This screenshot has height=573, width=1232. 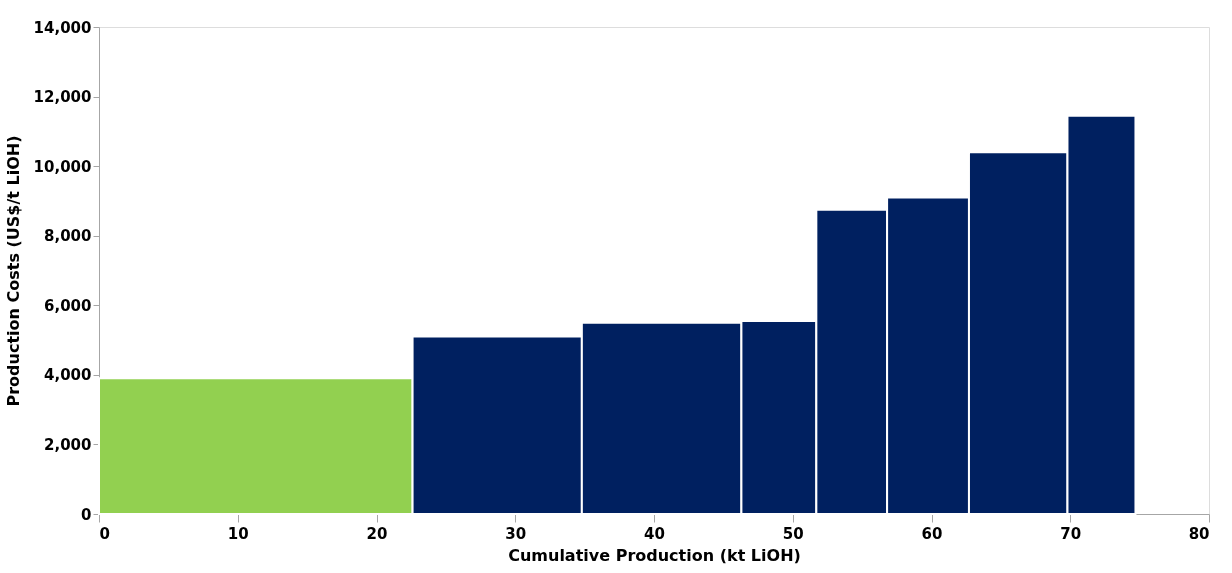 I want to click on x-tick-label: 70, so click(x=1071, y=533).